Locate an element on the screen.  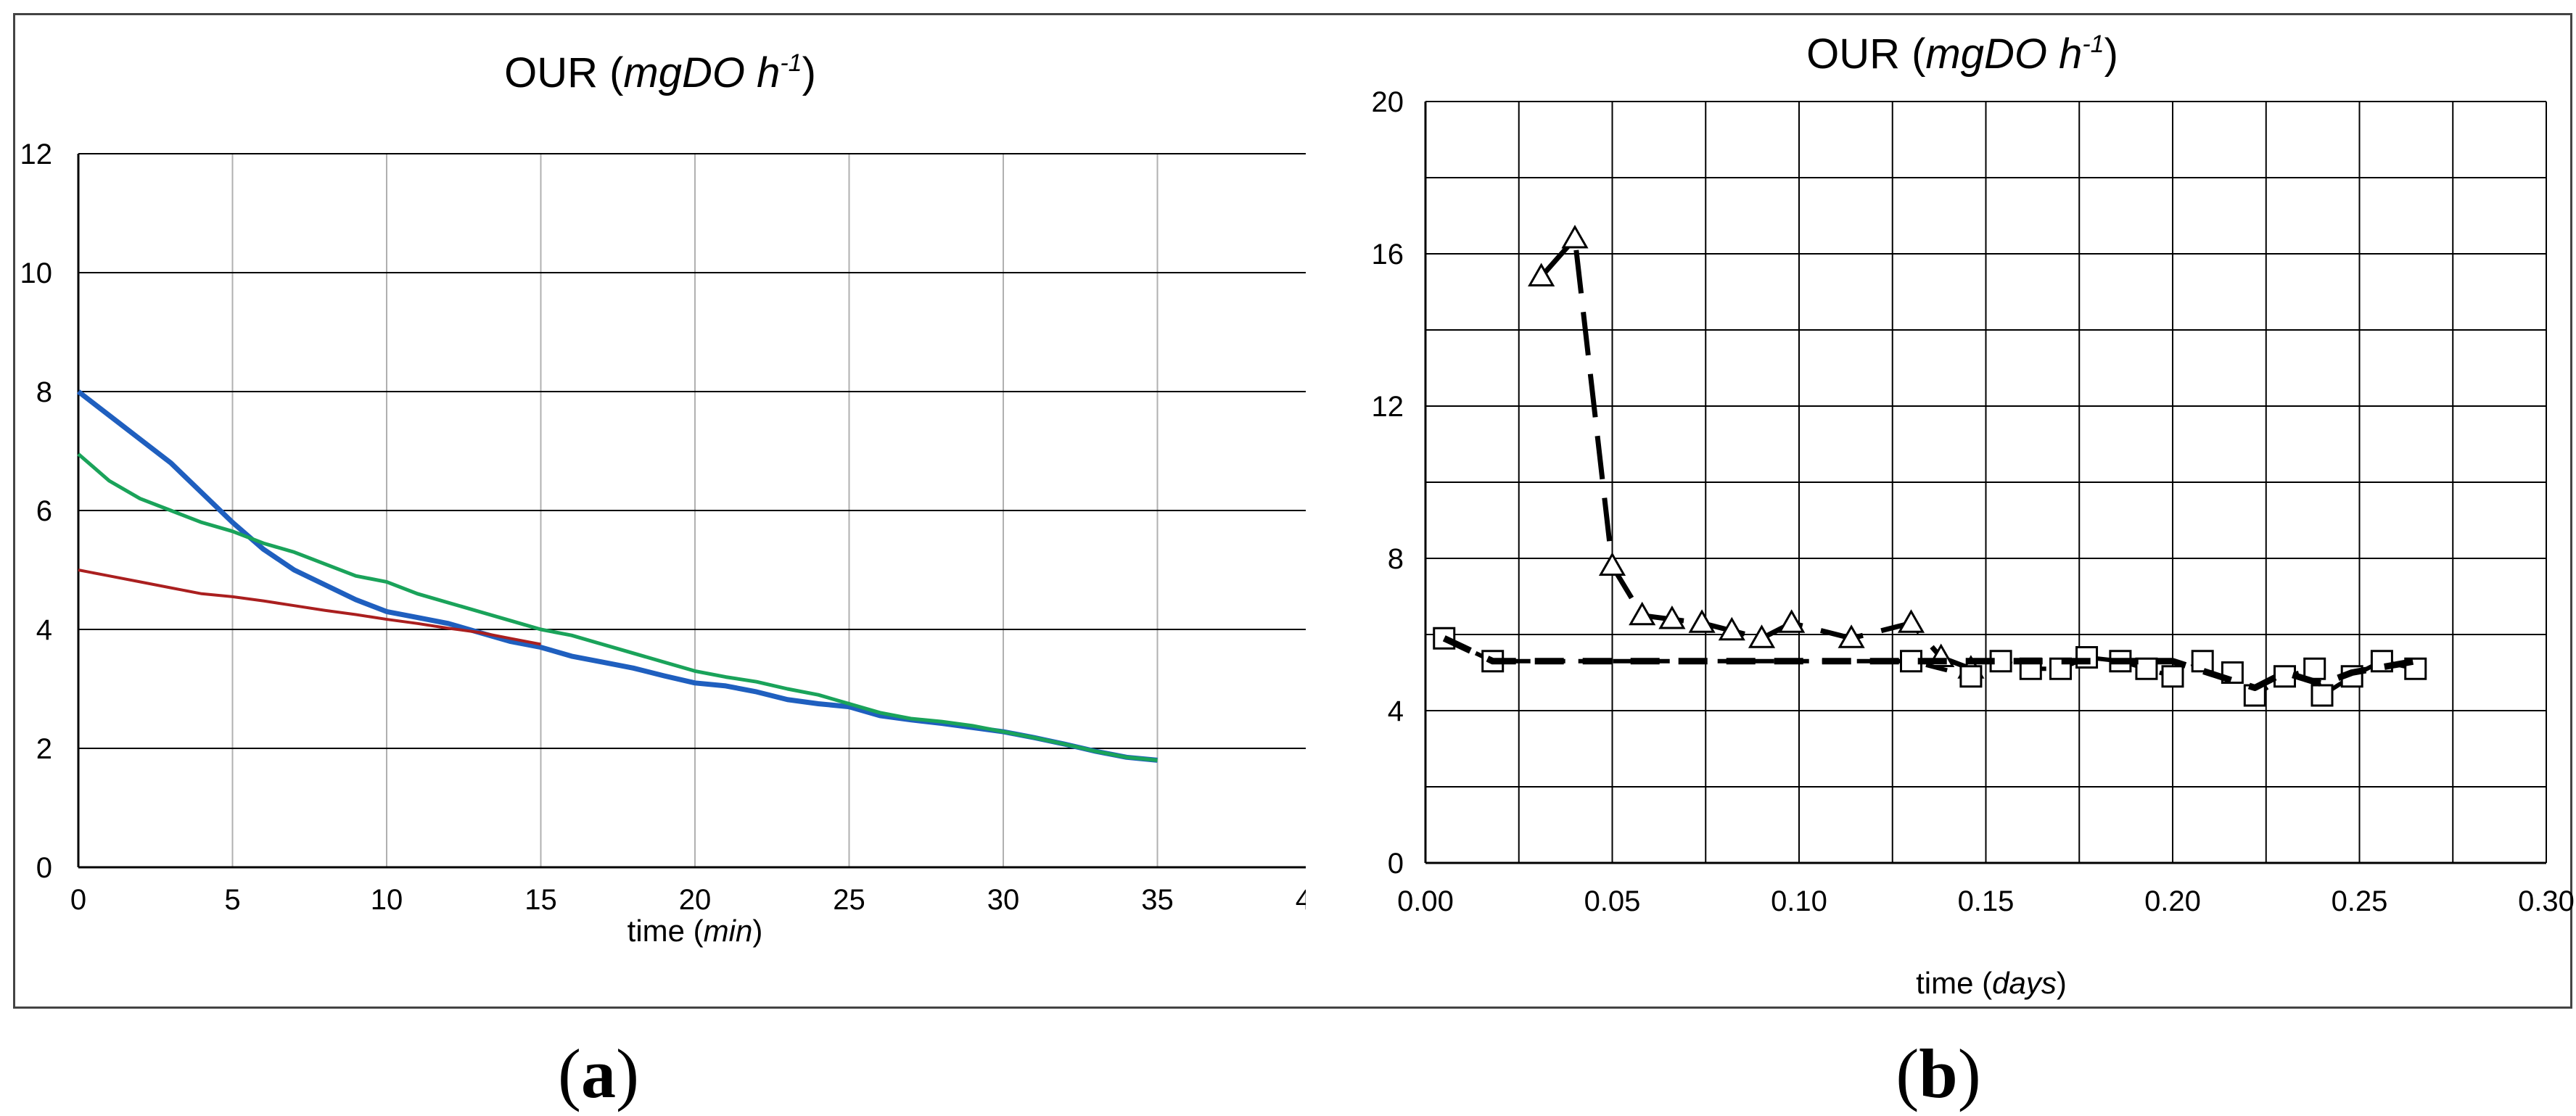
x-tick-label-b: 0.25 is located at coordinates (2360, 901).